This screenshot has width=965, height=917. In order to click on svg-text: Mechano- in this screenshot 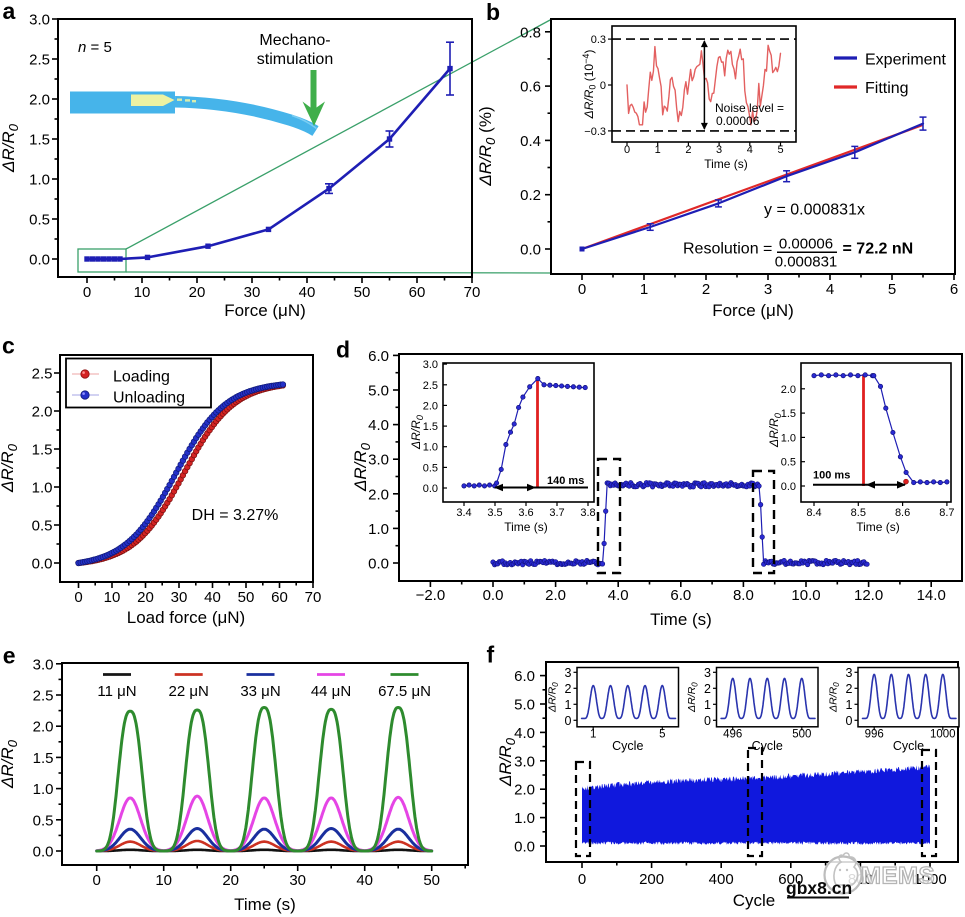, I will do `click(294, 40)`.